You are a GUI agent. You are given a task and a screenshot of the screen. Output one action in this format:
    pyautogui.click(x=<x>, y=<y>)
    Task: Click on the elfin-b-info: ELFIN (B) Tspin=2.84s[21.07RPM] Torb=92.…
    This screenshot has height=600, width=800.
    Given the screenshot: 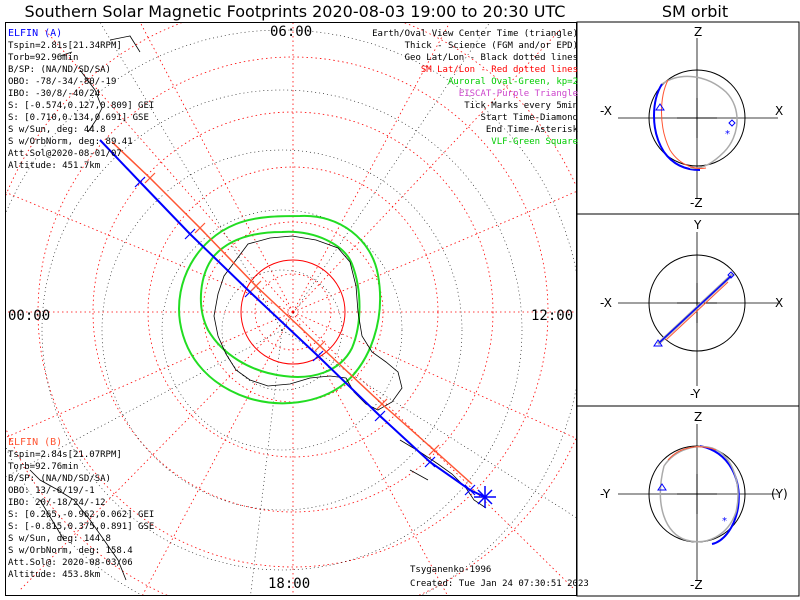 What is the action you would take?
    pyautogui.click(x=81, y=509)
    